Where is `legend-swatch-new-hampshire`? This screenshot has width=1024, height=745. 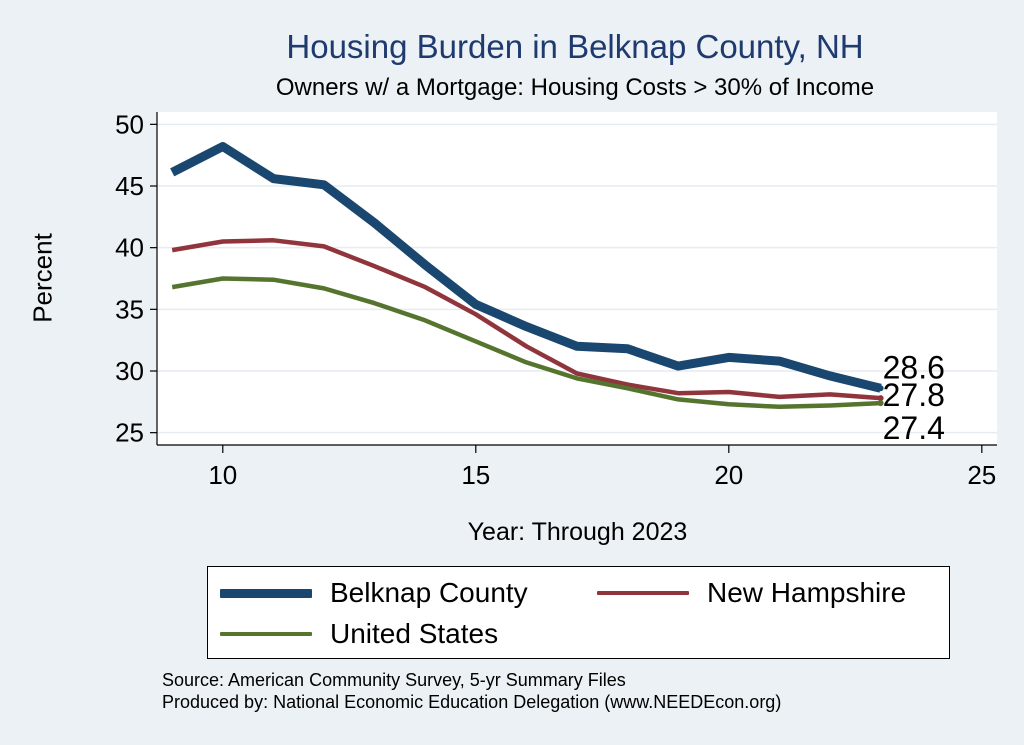
legend-swatch-new-hampshire is located at coordinates (643, 593).